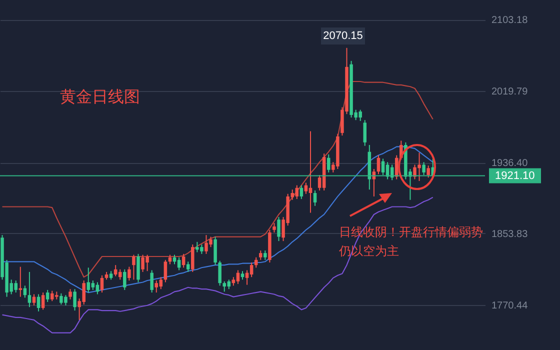 The width and height of the screenshot is (560, 350). Describe the element at coordinates (100, 97) in the screenshot. I see `text: 黄金日线图` at that location.